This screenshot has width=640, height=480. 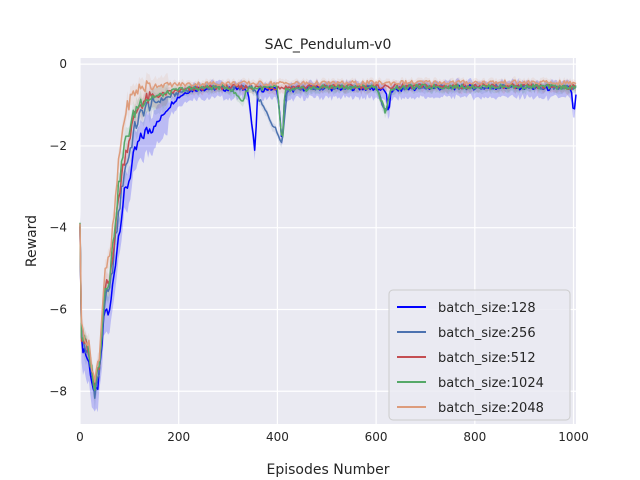 I want to click on y-tick-label: −6, so click(x=58, y=309).